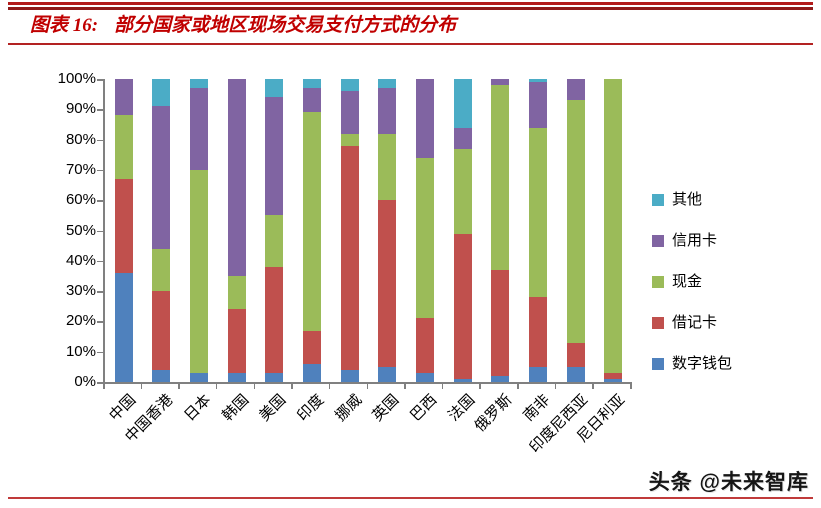 This screenshot has width=821, height=508. What do you see at coordinates (692, 240) in the screenshot?
I see `legend-item-信用卡: 信用卡` at bounding box center [692, 240].